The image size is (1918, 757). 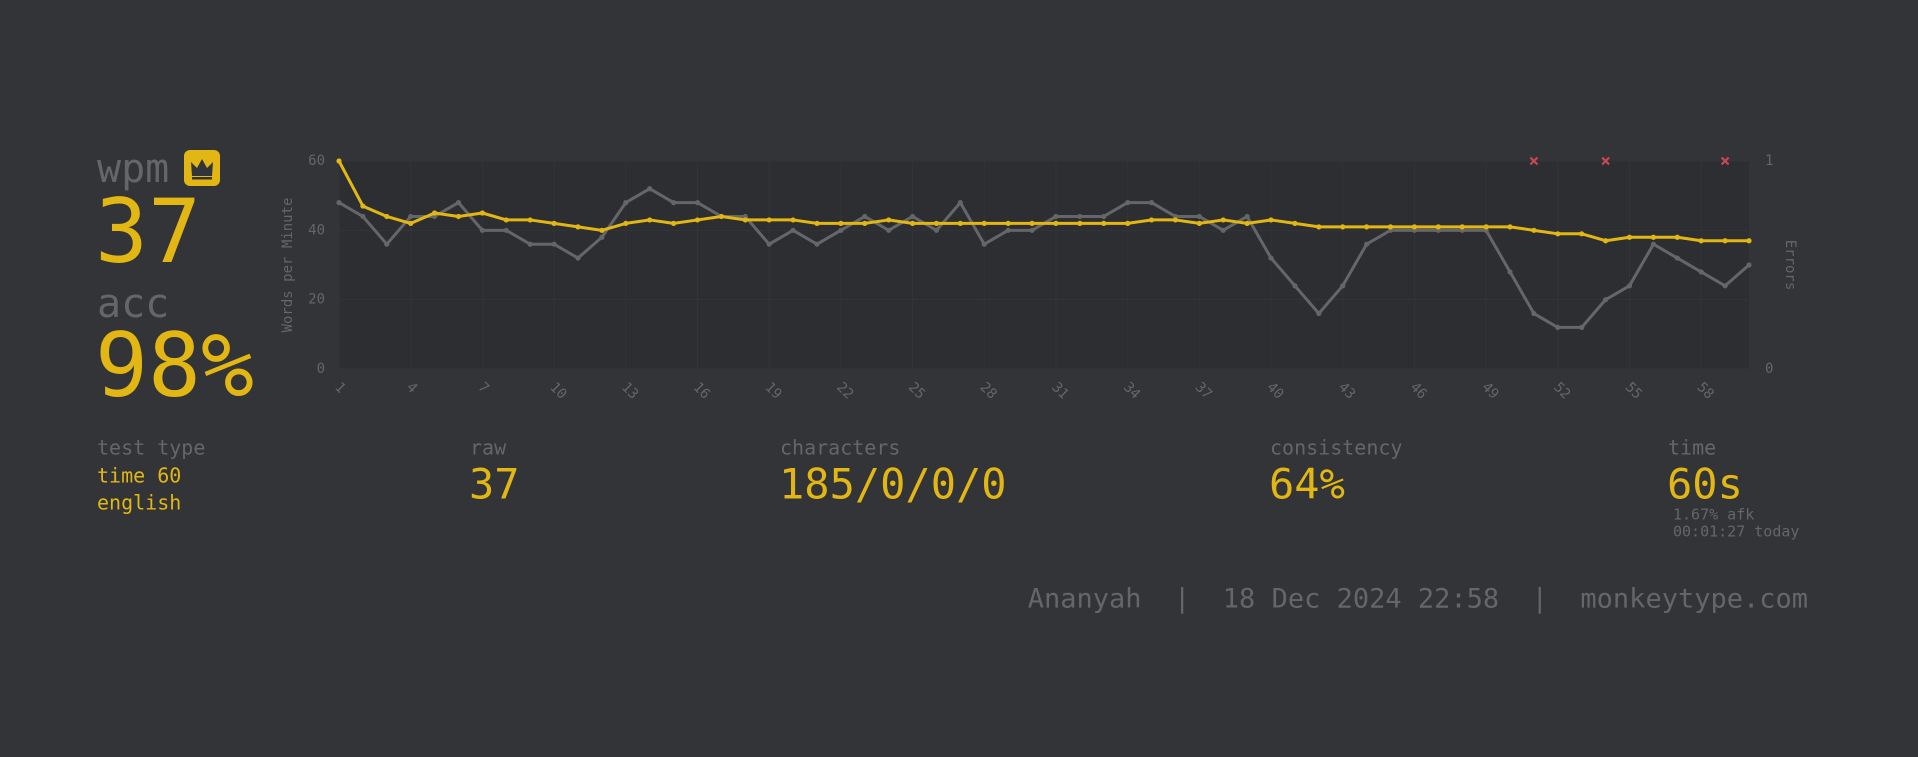 I want to click on y-tick-label: 60, so click(x=316, y=161).